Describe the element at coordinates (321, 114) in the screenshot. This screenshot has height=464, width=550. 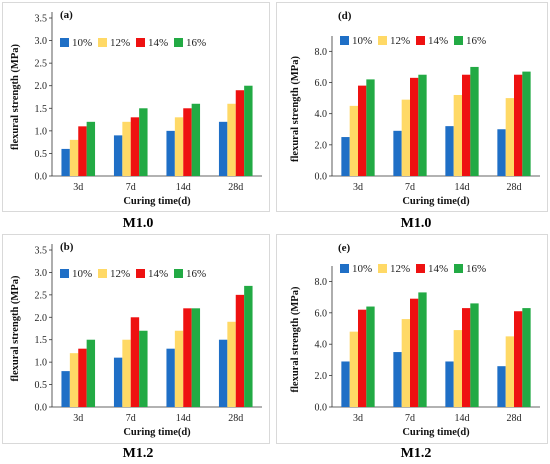
I see `y-tick-label: 4.0` at that location.